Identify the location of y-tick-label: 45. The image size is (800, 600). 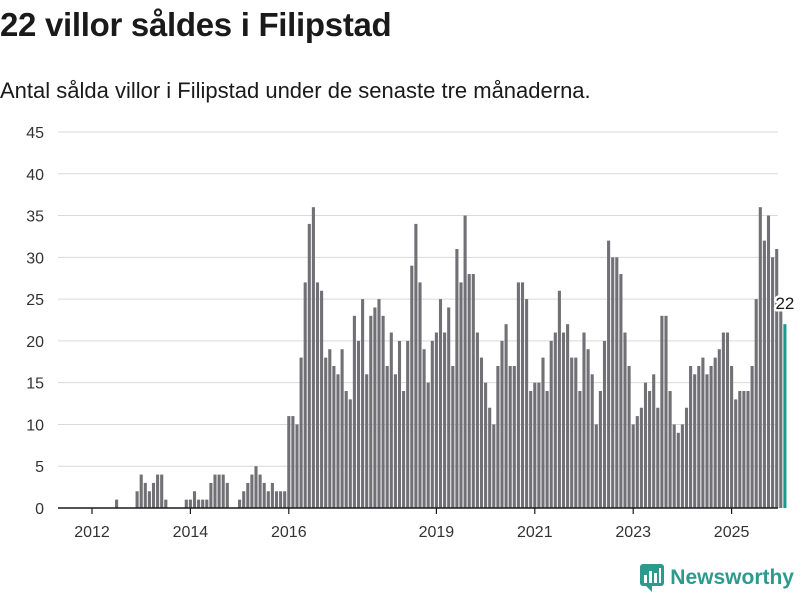
(35, 133).